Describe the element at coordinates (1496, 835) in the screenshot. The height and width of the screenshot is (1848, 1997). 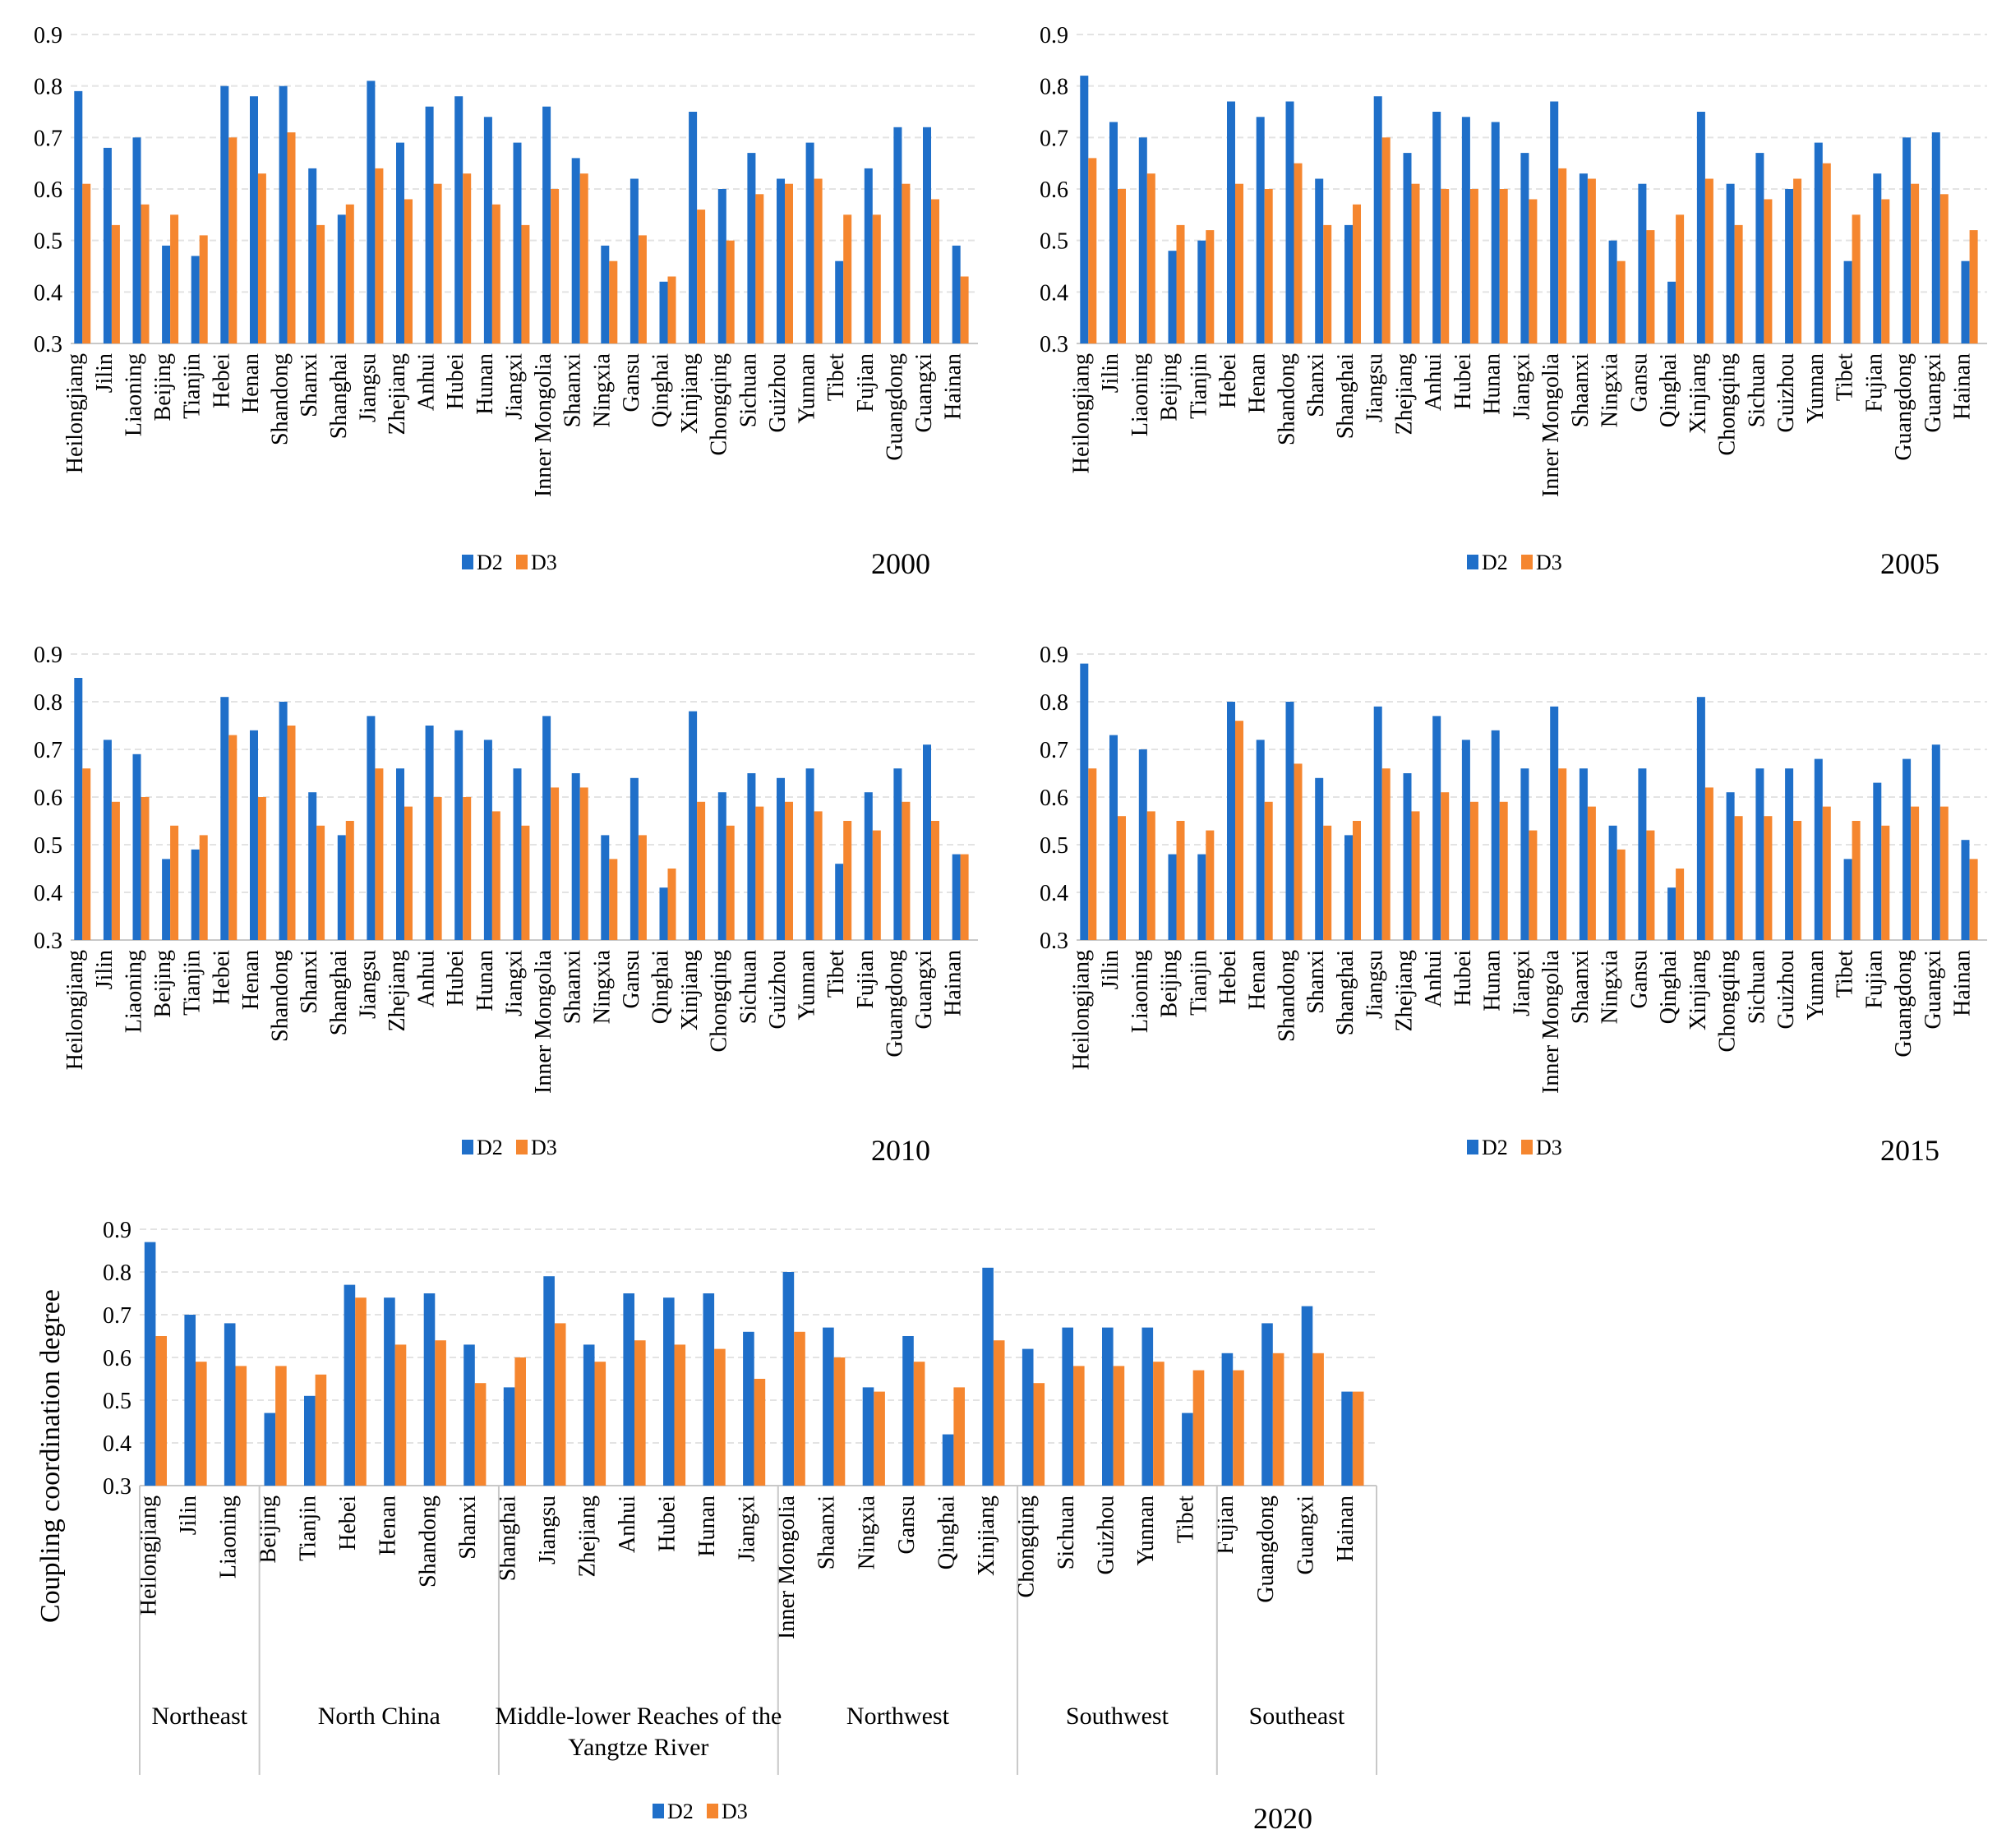
I see `bar-d2-hunan` at that location.